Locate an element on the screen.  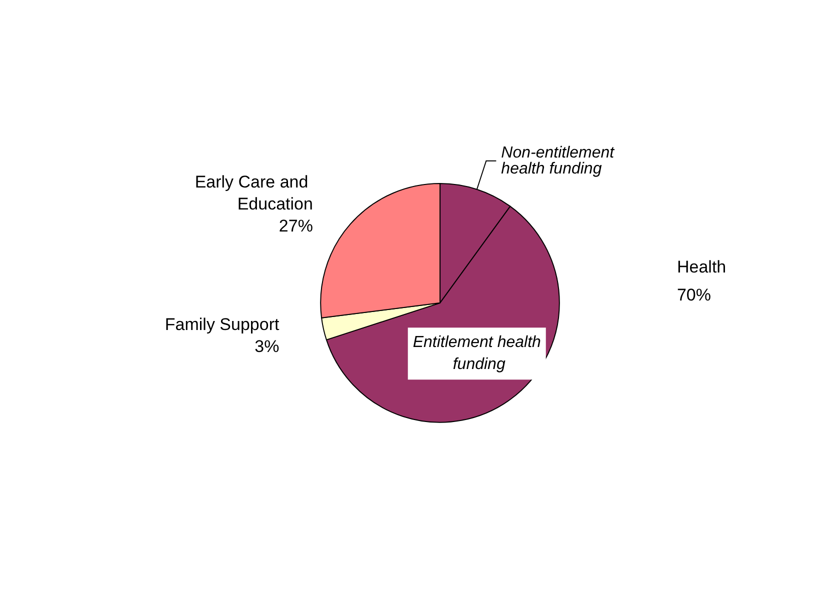
data-label: 3% is located at coordinates (267, 346).